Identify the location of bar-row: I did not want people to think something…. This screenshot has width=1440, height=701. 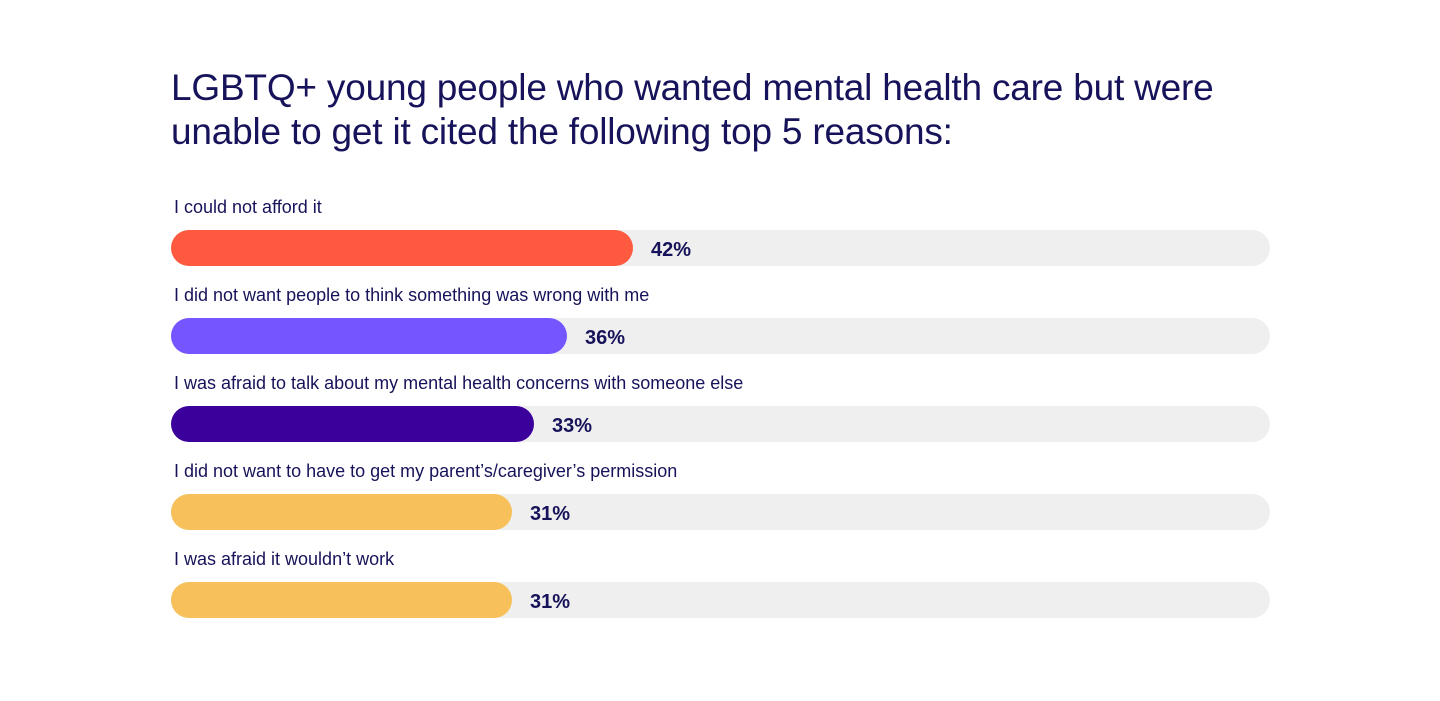
(720, 328).